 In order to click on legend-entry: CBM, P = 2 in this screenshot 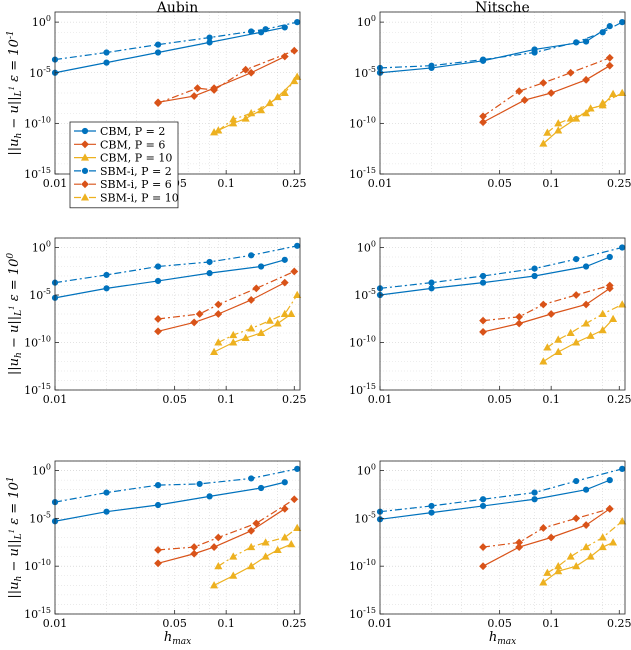, I will do `click(119, 131)`.